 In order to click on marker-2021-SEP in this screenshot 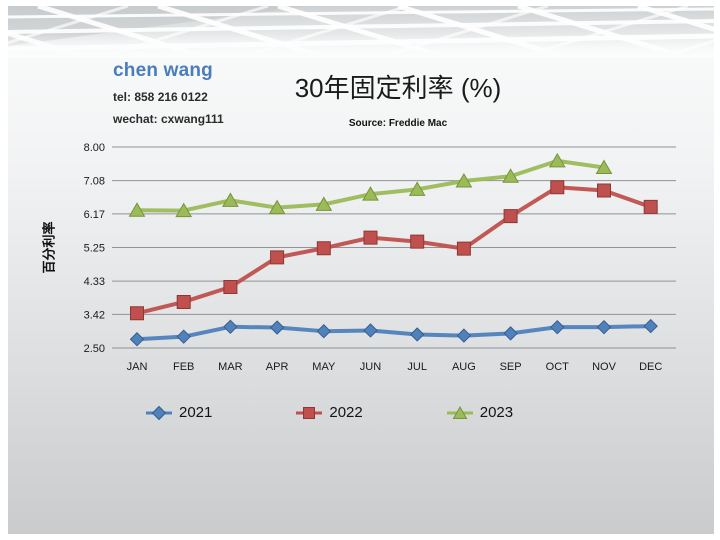, I will do `click(510, 333)`.